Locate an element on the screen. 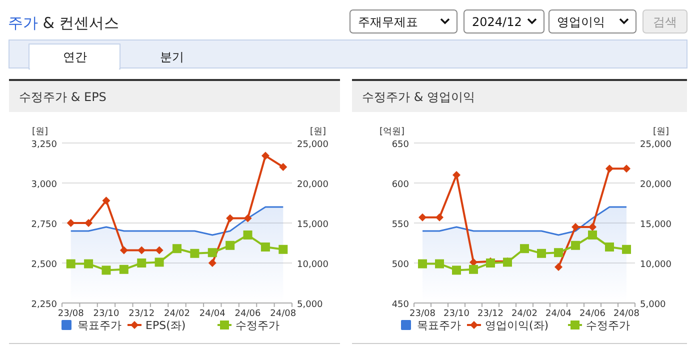  text: 주가 & 컨센서스 is located at coordinates (64, 23).